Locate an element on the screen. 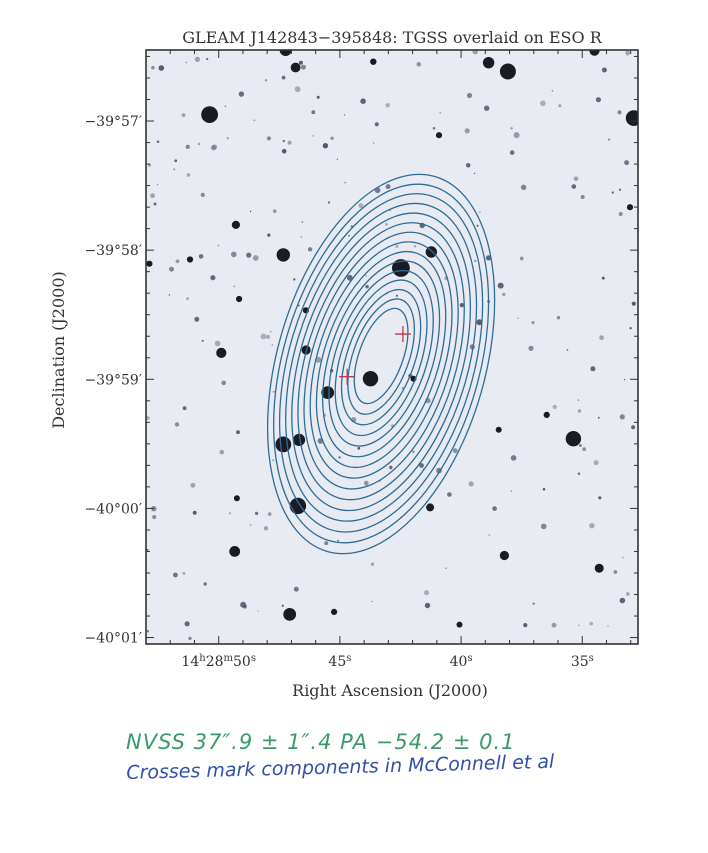  x-tick-label: 14h28m50s is located at coordinates (218, 662).